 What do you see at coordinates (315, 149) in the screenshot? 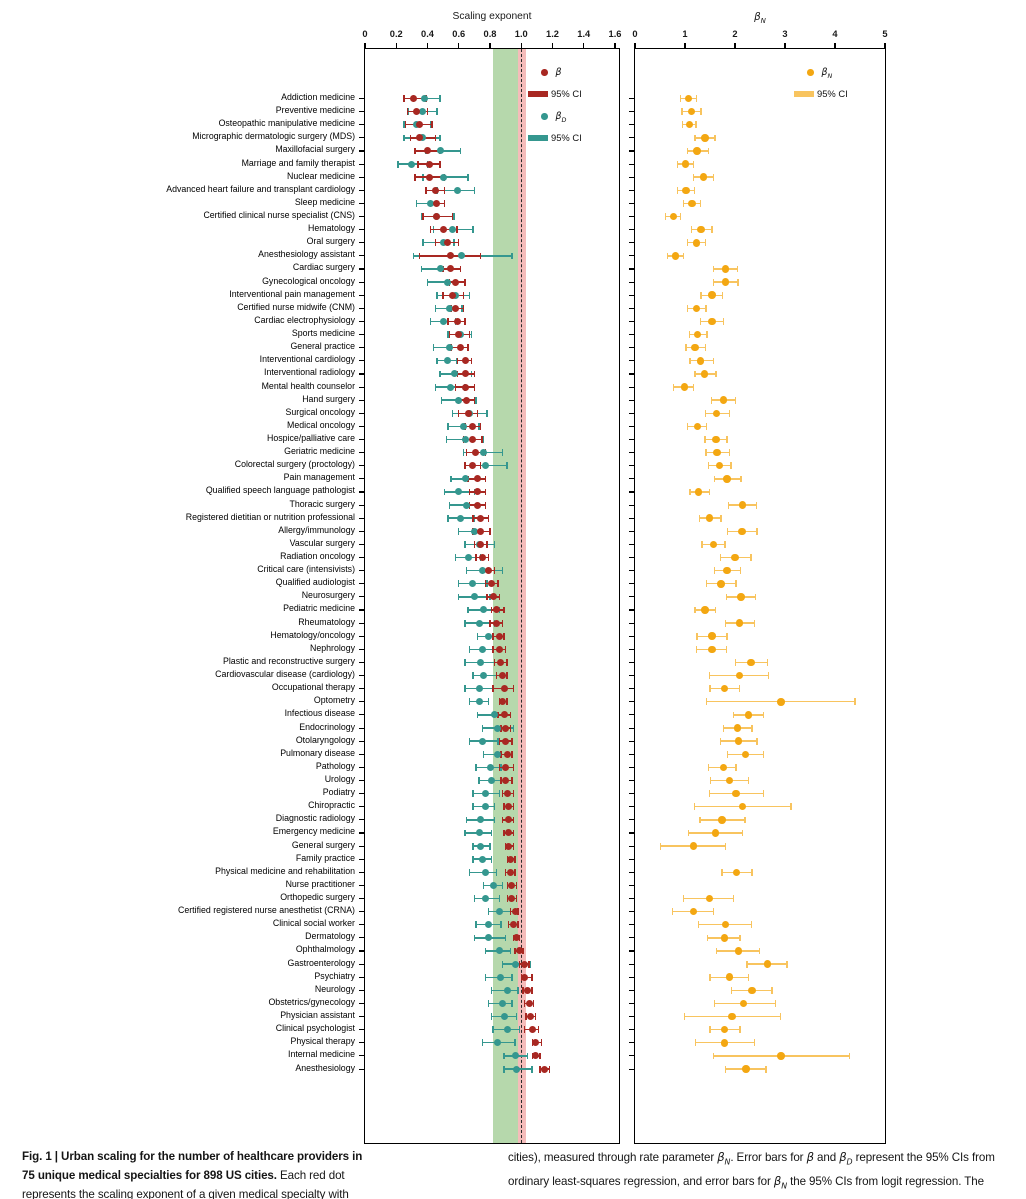
I see `row-label: Maxillofacial surgery` at bounding box center [315, 149].